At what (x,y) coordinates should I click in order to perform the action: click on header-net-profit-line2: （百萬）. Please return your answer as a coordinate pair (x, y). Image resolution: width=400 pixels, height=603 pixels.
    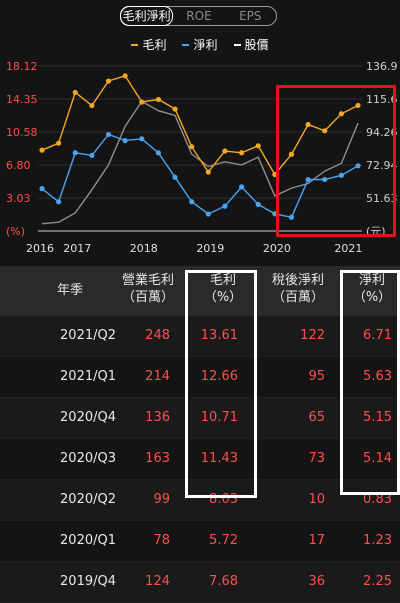
    Looking at the image, I should click on (297, 297).